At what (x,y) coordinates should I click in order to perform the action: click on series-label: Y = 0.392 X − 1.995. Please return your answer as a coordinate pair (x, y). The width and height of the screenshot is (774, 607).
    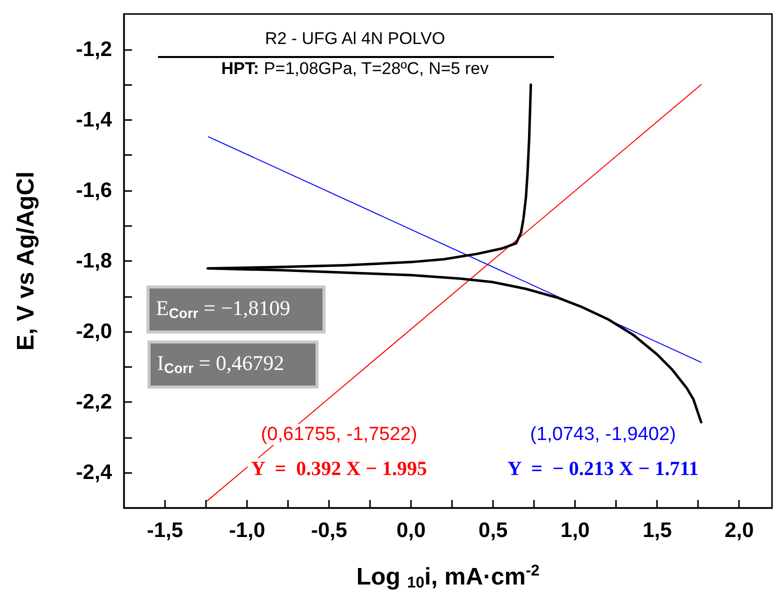
    Looking at the image, I should click on (339, 469).